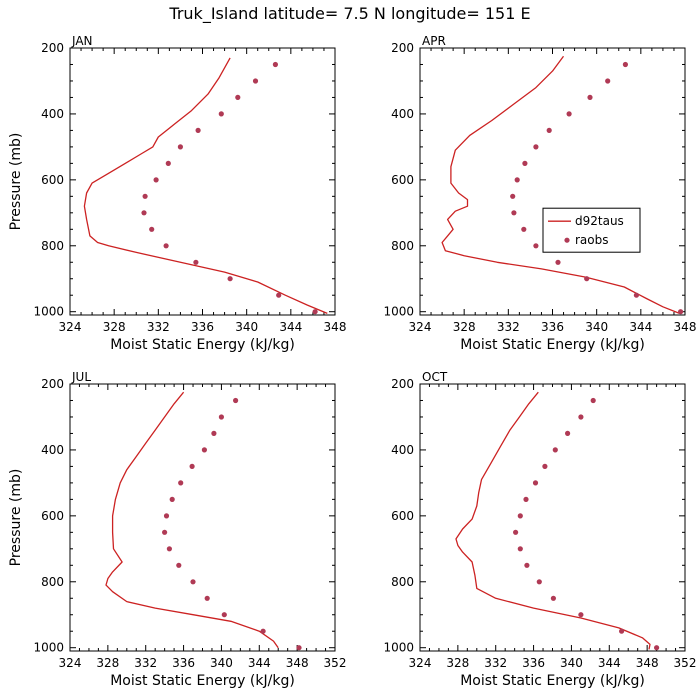  What do you see at coordinates (221, 663) in the screenshot?
I see `x-tick-label-jul-4: 340` at bounding box center [221, 663].